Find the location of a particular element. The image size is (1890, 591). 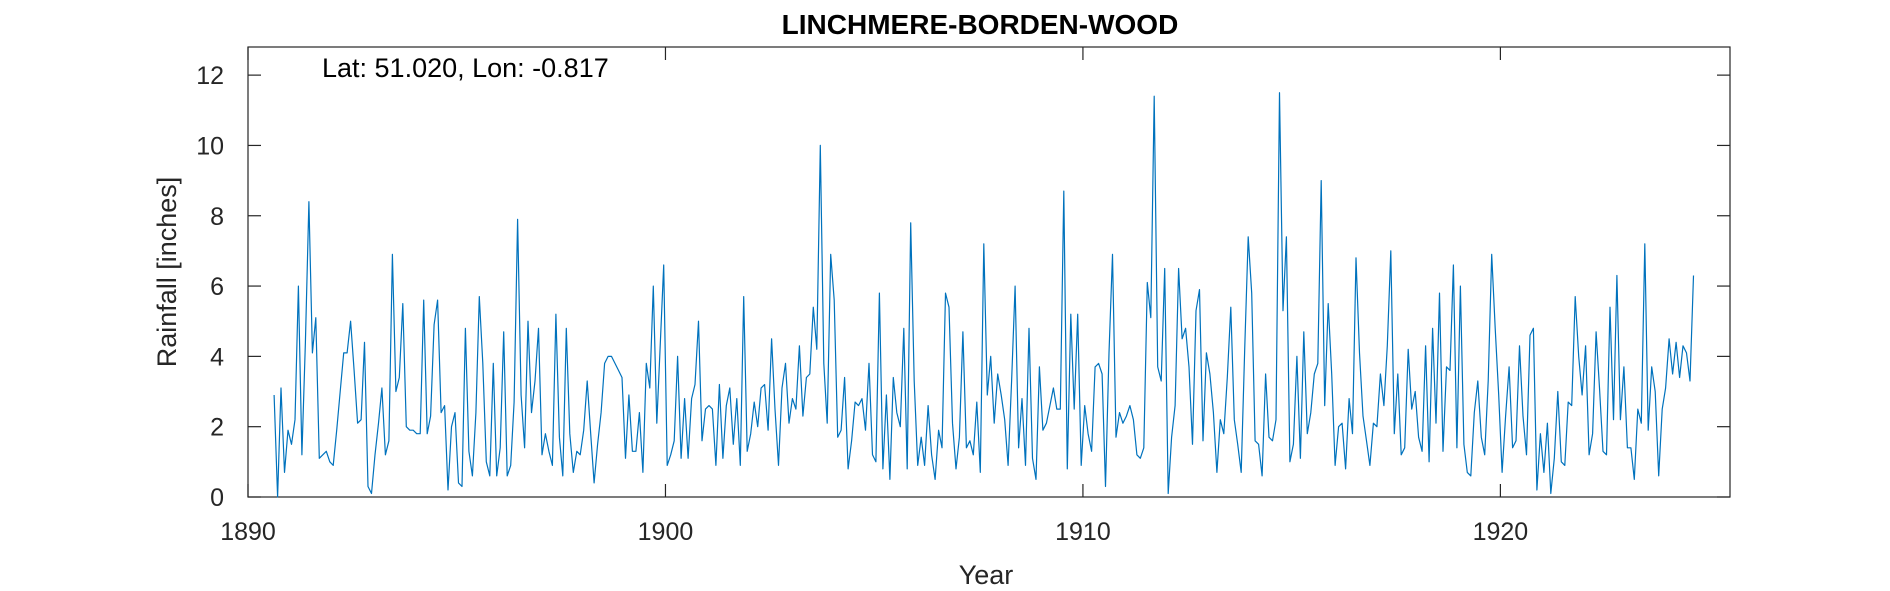

y-tick-label: 12 is located at coordinates (210, 76).